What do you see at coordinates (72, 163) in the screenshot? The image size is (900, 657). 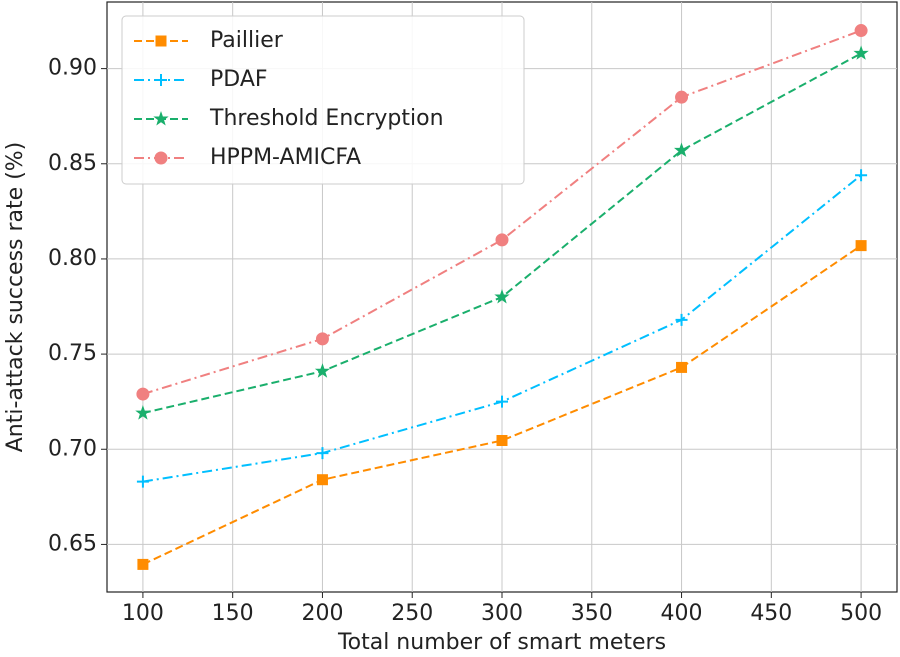 I see `y-tick-label: 0.85` at bounding box center [72, 163].